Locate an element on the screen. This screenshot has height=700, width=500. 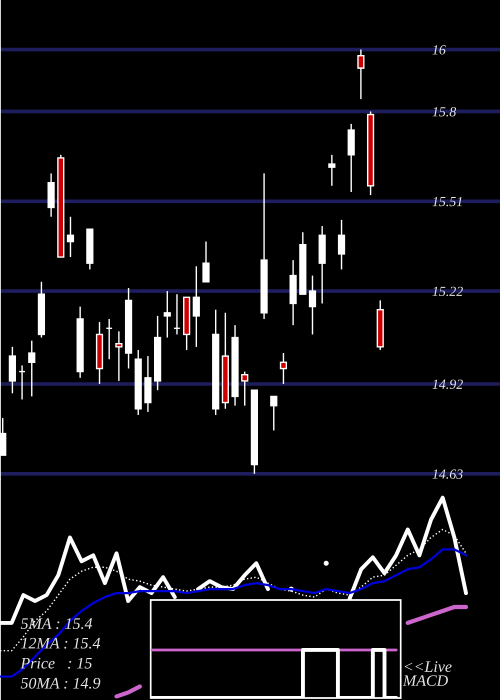
y-tick-label: 15.51 is located at coordinates (447, 201).